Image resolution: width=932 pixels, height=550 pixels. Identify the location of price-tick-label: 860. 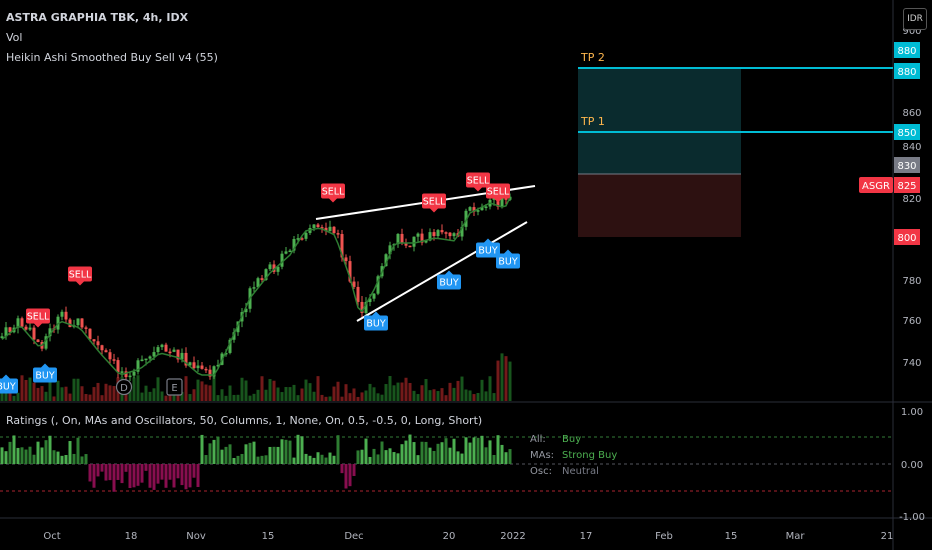
(911, 113).